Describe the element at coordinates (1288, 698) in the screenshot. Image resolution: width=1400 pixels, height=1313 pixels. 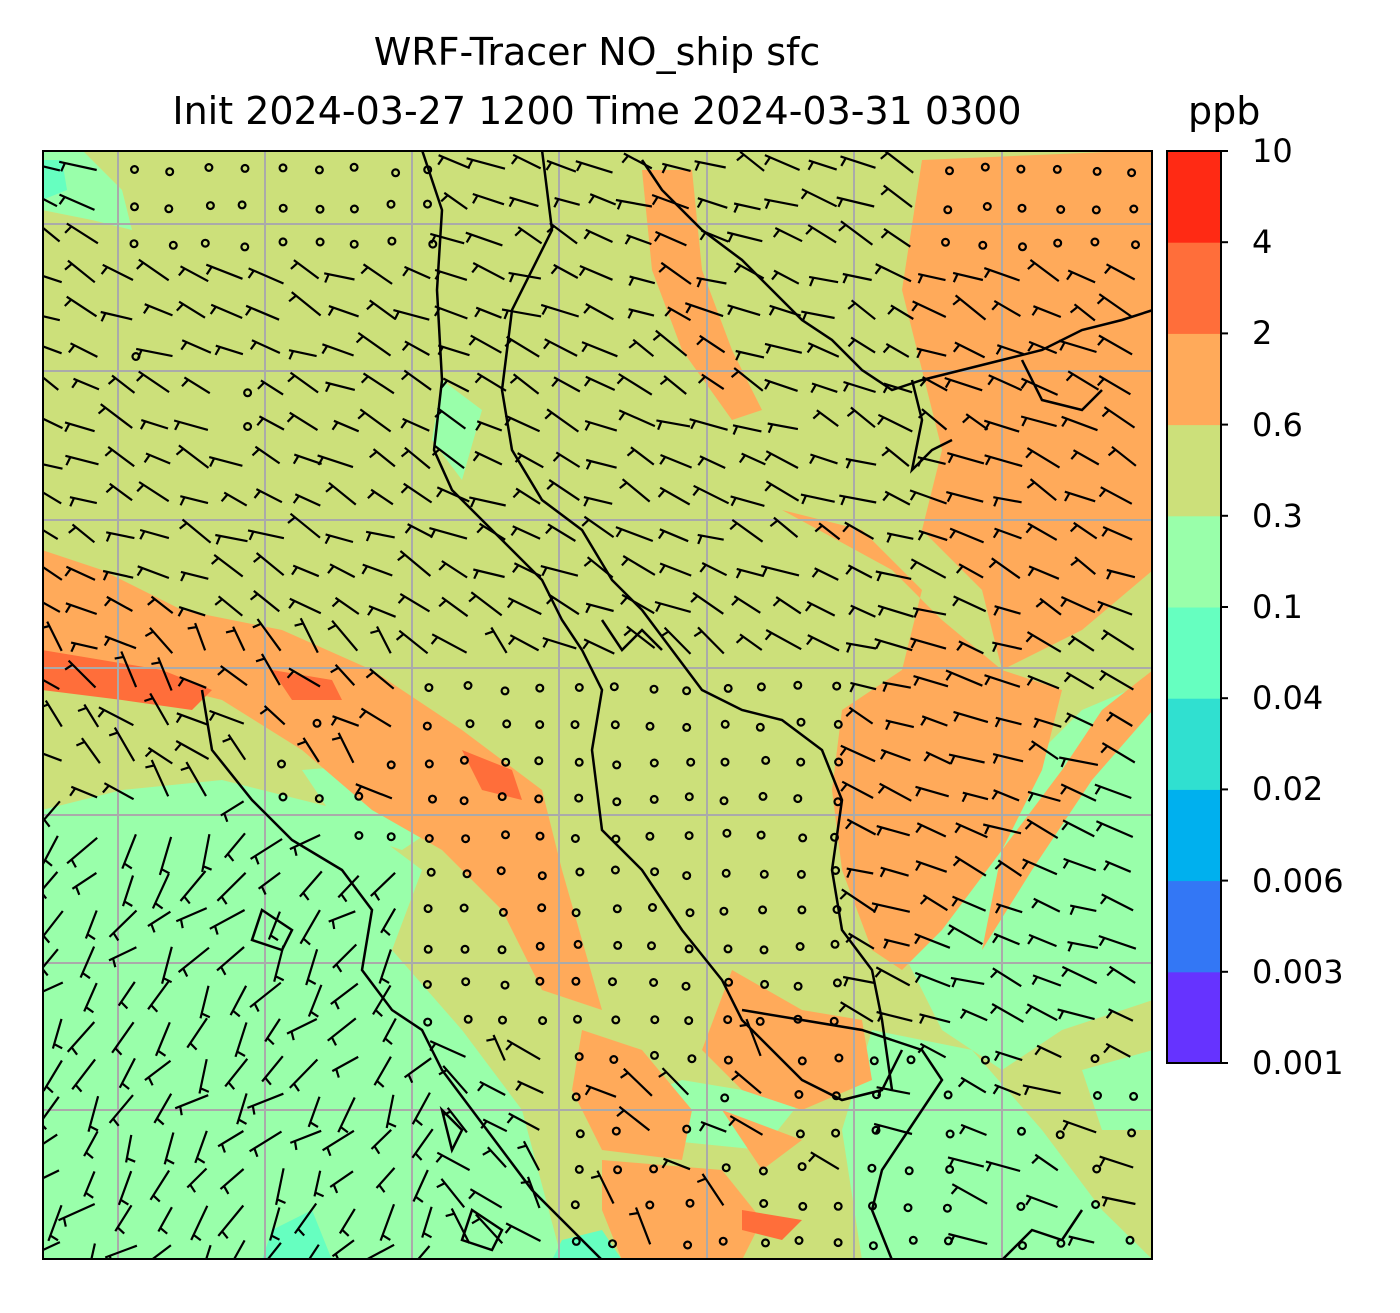
I see `colorbar-tick-label: 0.04` at that location.